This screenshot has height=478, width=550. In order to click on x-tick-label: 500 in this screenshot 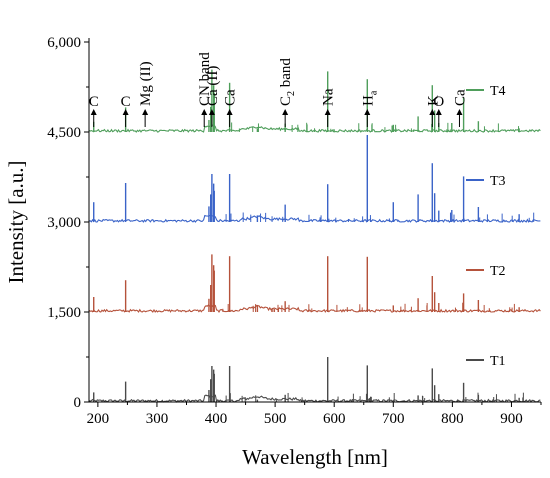, I will do `click(275, 419)`.